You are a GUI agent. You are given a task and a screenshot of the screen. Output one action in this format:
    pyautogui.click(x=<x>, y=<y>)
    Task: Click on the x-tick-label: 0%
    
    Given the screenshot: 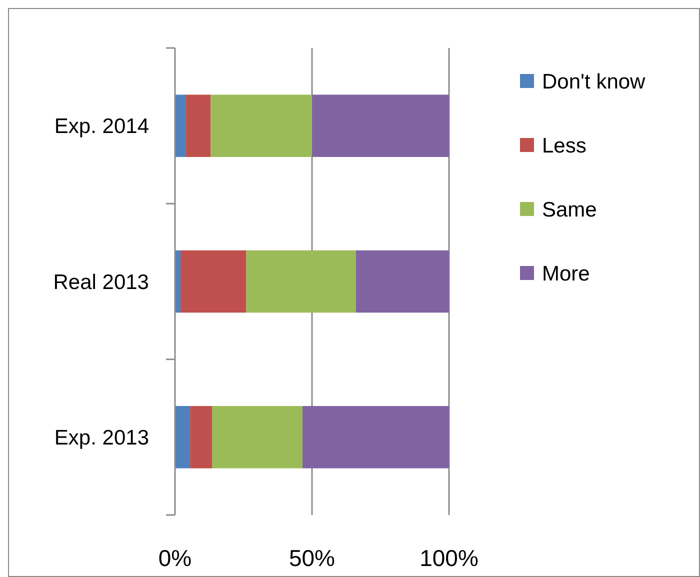 What is the action you would take?
    pyautogui.click(x=175, y=558)
    